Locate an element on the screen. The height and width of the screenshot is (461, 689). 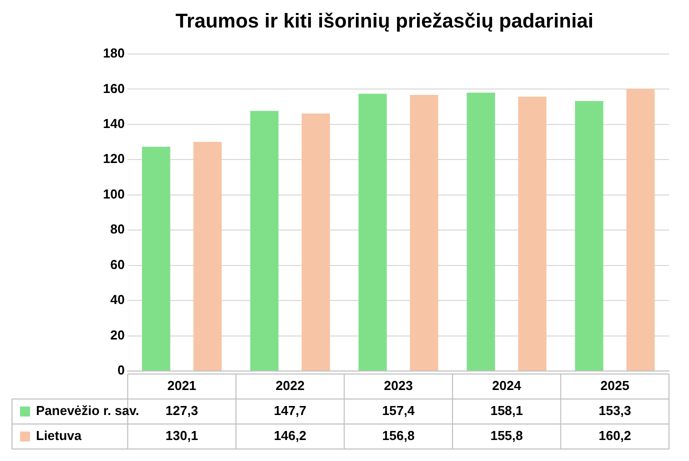
legend-label: Lietuva is located at coordinates (59, 436).